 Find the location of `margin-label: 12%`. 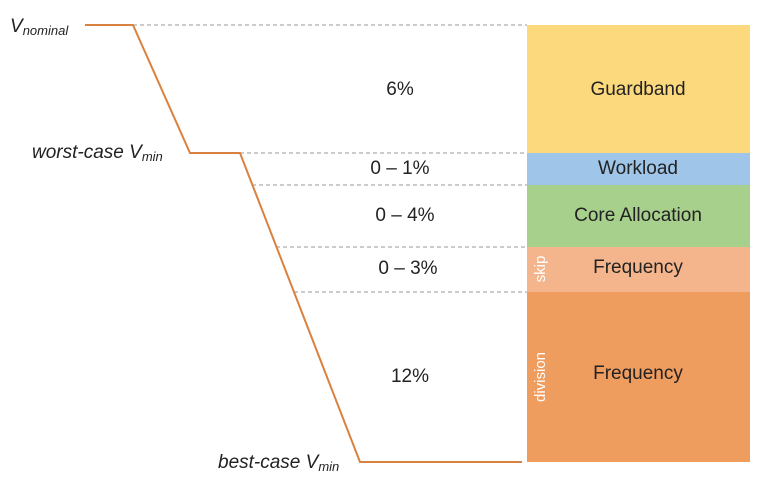

margin-label: 12% is located at coordinates (410, 376).